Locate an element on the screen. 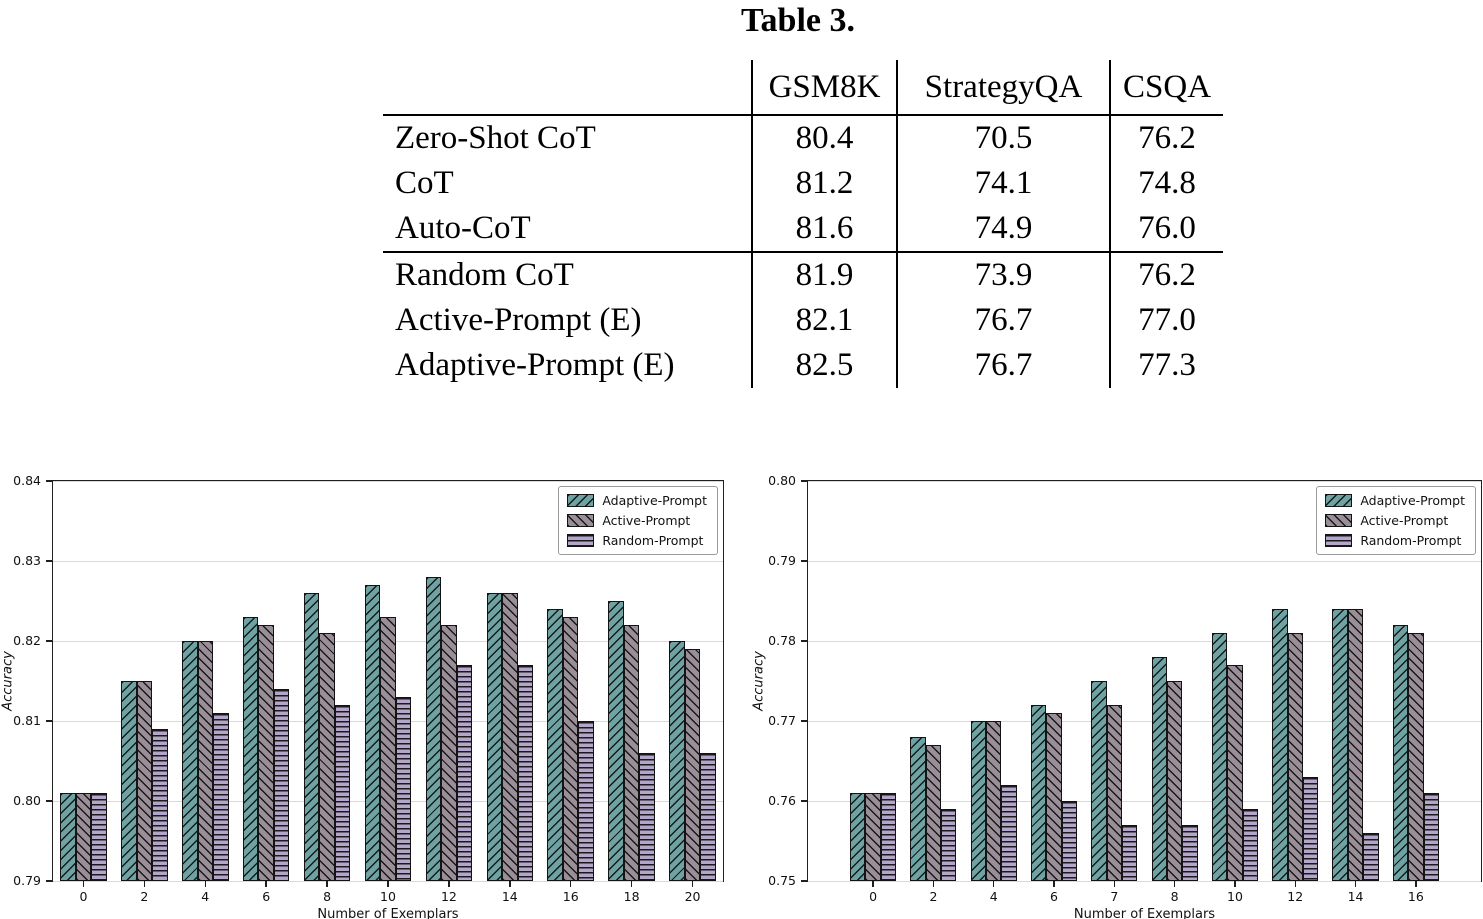 The image size is (1483, 919). row-label: CoT is located at coordinates (568, 183).